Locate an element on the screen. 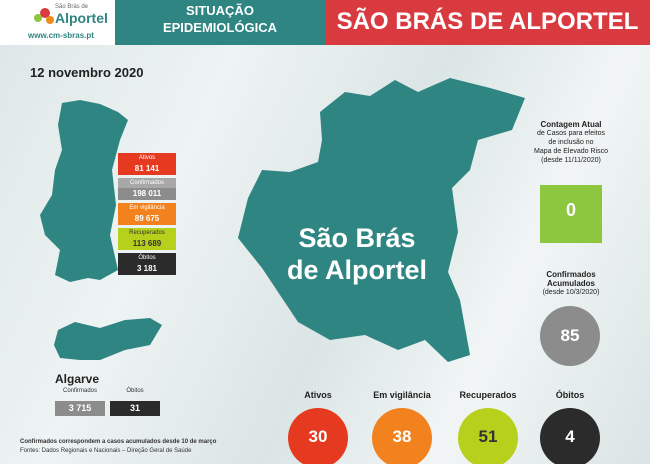 The height and width of the screenshot is (464, 650). logo-small: São Brás de is located at coordinates (72, 7).